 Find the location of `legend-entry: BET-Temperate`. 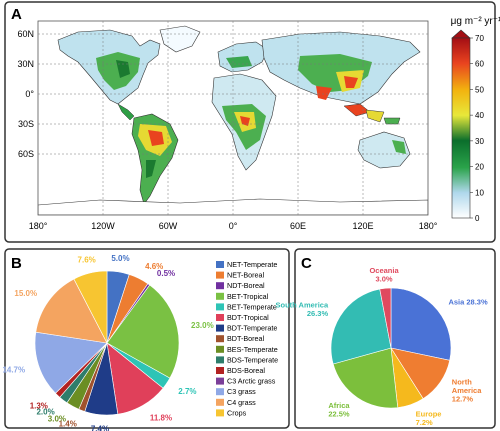

legend-entry: BET-Temperate is located at coordinates (252, 306).